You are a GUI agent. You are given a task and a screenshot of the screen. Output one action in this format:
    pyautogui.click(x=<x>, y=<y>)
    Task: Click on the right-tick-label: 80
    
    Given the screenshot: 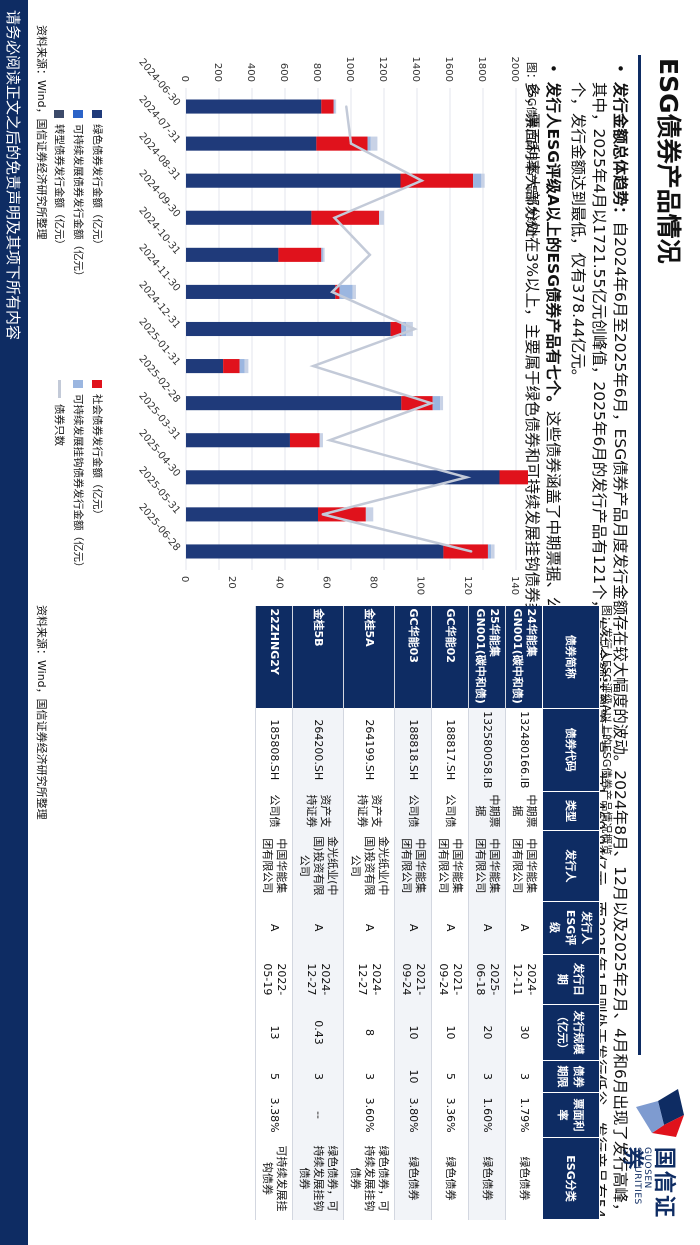 What is the action you would take?
    pyautogui.click(x=373, y=582)
    